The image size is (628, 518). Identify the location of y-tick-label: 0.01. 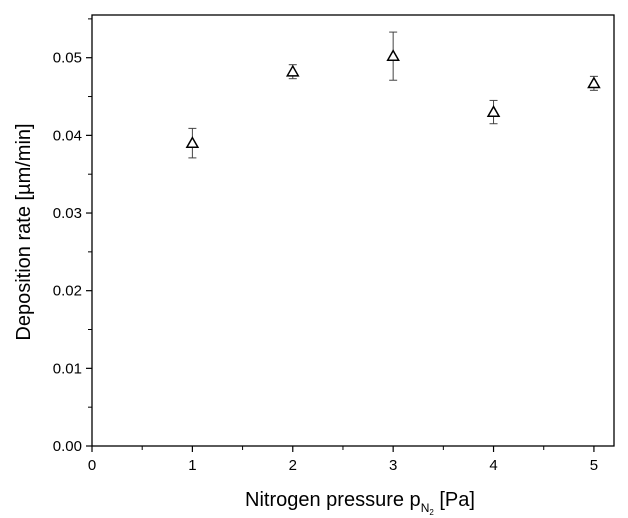
(67, 368).